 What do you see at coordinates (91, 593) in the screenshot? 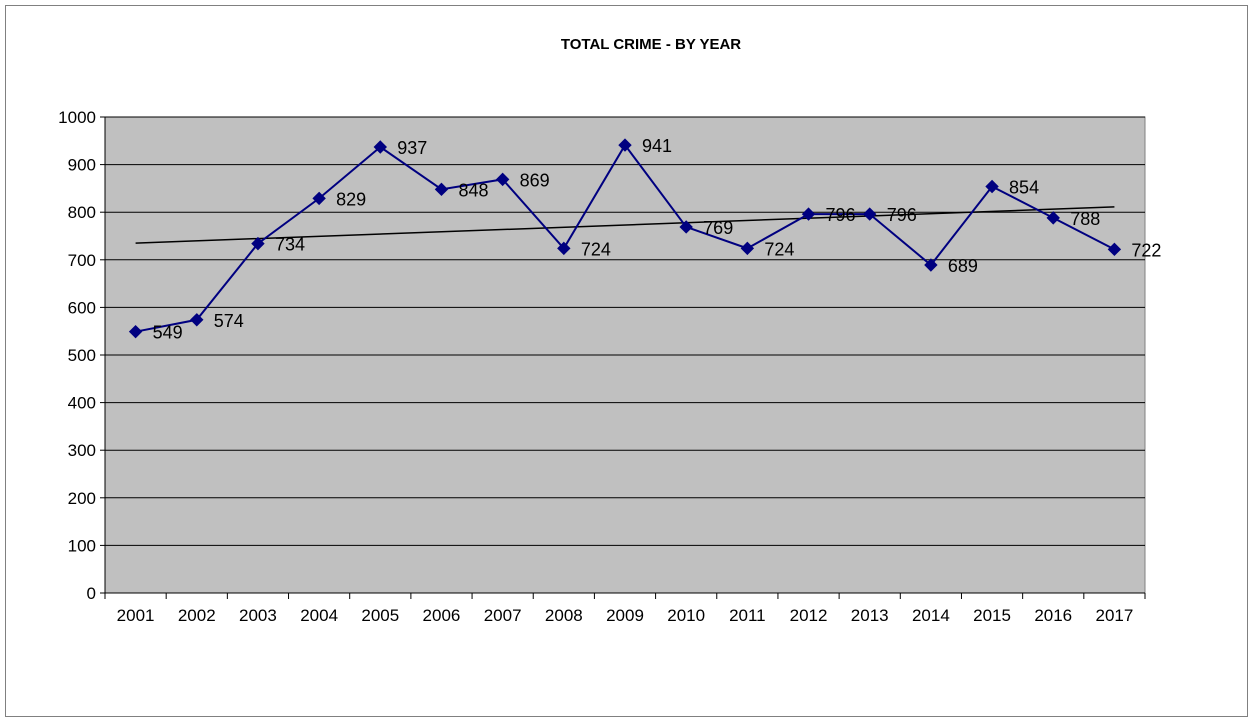
I see `y-tick-label: 0` at bounding box center [91, 593].